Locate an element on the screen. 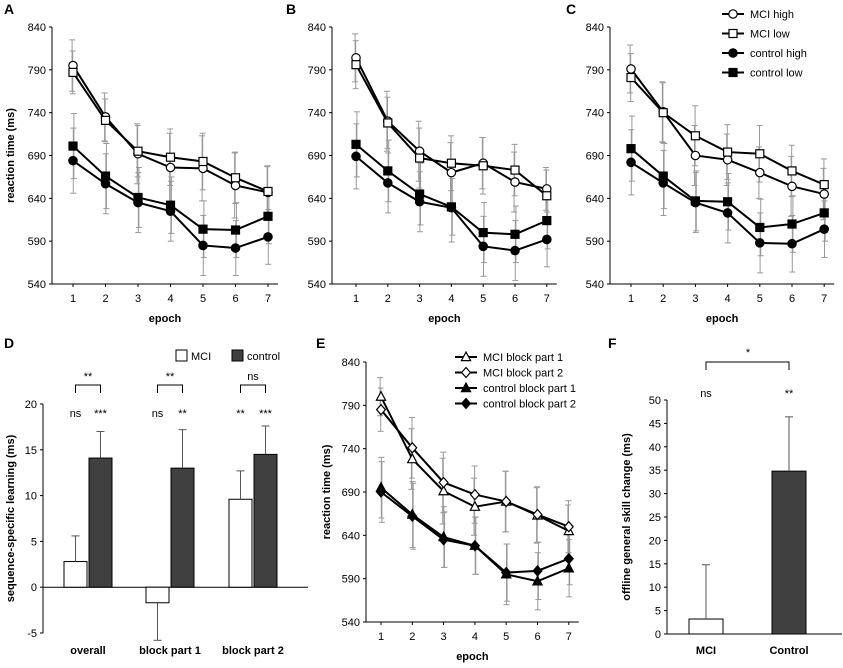 The height and width of the screenshot is (668, 843). pa-x-tick-label: 5 is located at coordinates (203, 299).